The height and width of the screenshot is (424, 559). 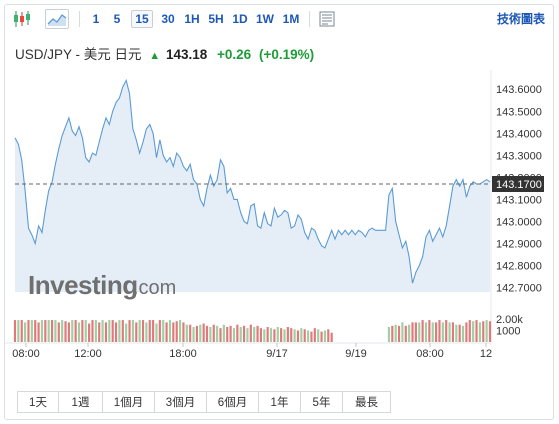 What do you see at coordinates (519, 112) in the screenshot?
I see `y-tick-label: 143.5000` at bounding box center [519, 112].